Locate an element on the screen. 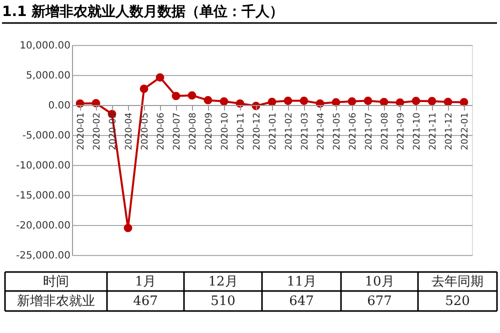 The width and height of the screenshot is (500, 333). y-tick-label: -25,000.00 is located at coordinates (43, 256).